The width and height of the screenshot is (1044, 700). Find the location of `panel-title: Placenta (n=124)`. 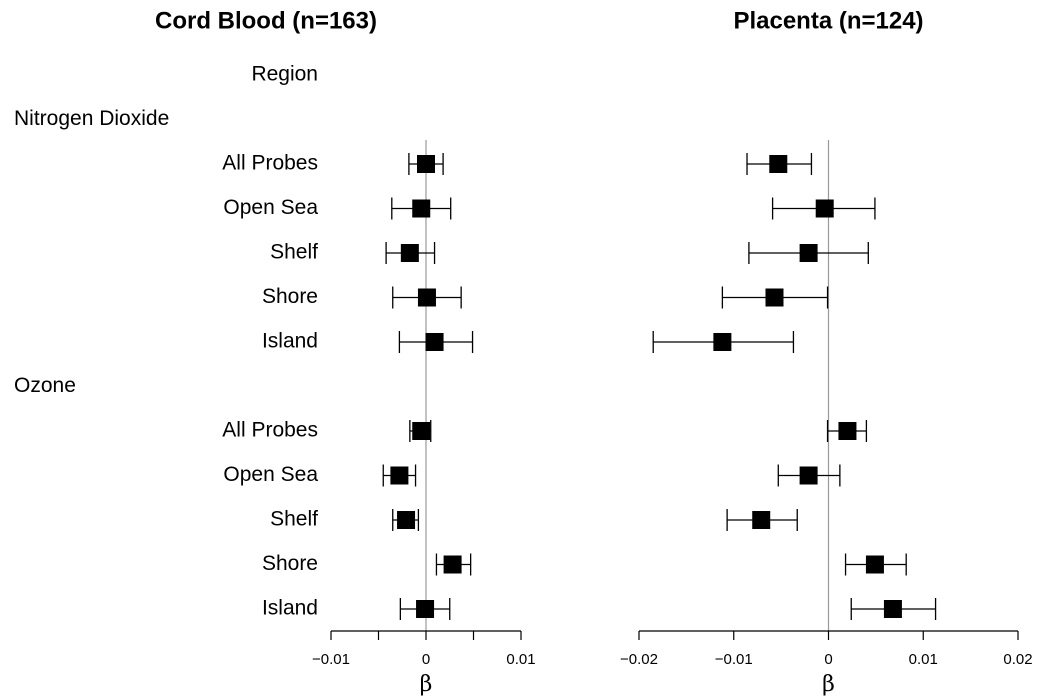

panel-title: Placenta (n=124) is located at coordinates (828, 20).